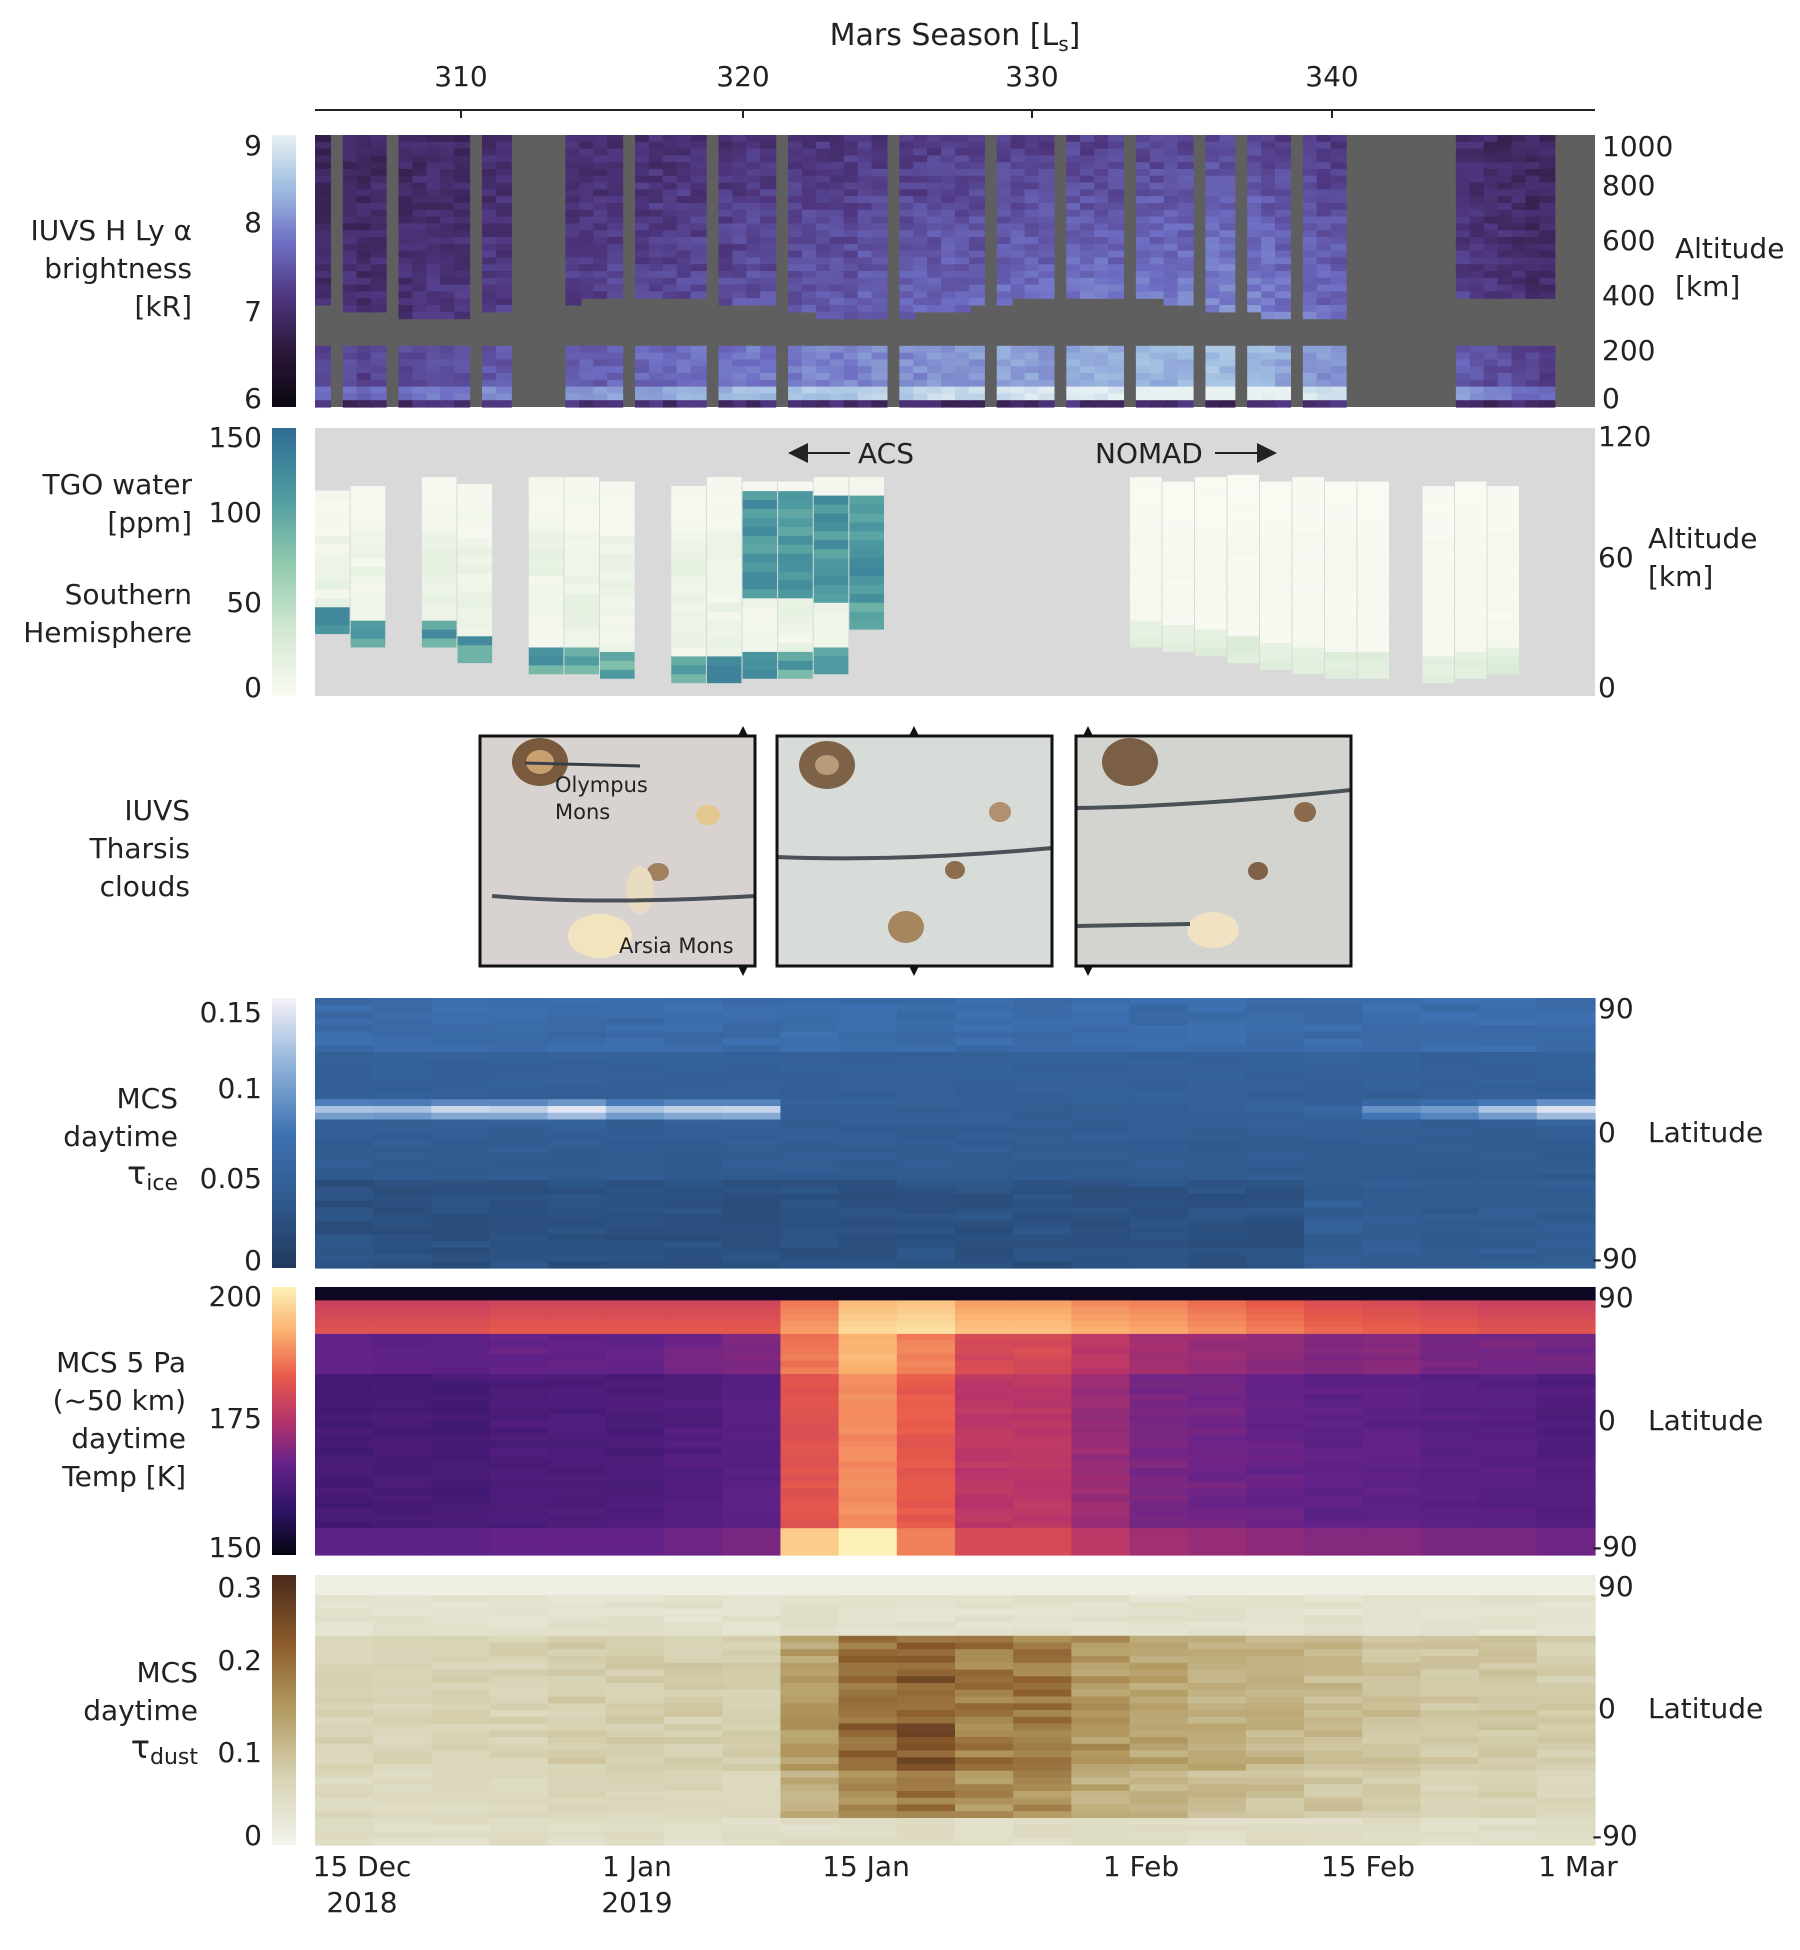  I want to click on colorbar-tick: 9, so click(253, 145).